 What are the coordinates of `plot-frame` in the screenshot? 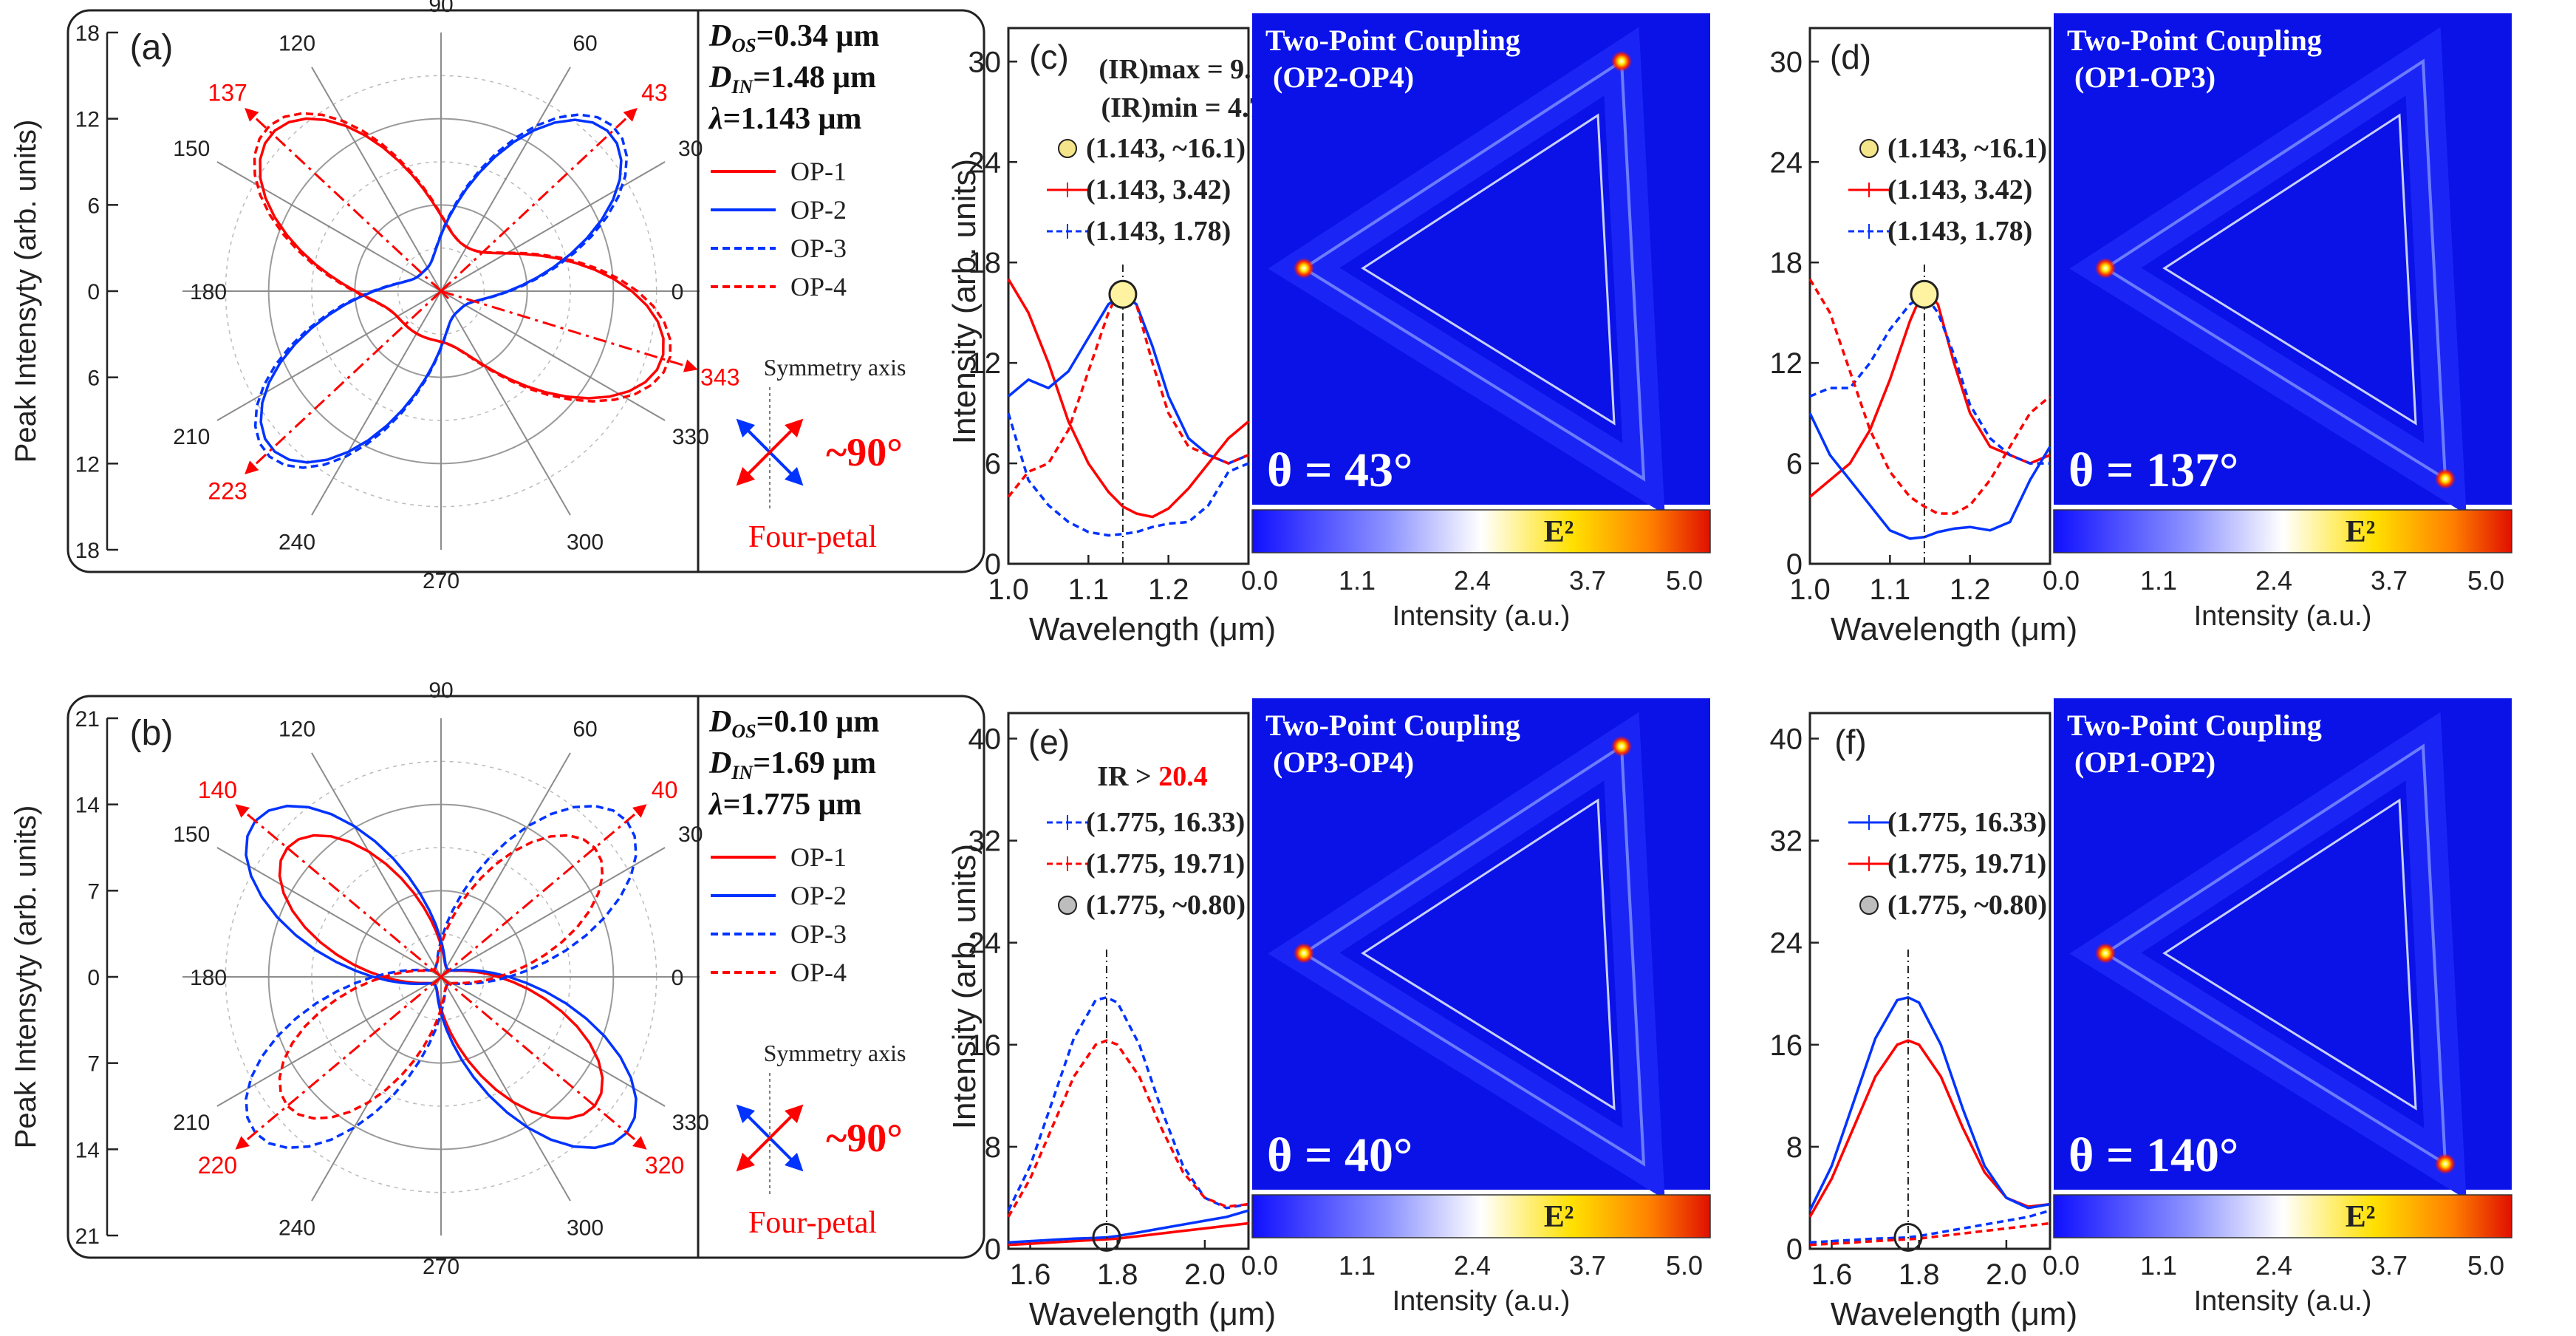 It's located at (1930, 296).